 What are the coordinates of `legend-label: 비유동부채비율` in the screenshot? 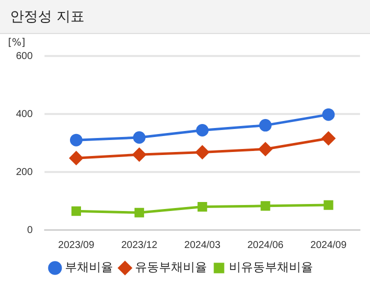 It's located at (271, 267).